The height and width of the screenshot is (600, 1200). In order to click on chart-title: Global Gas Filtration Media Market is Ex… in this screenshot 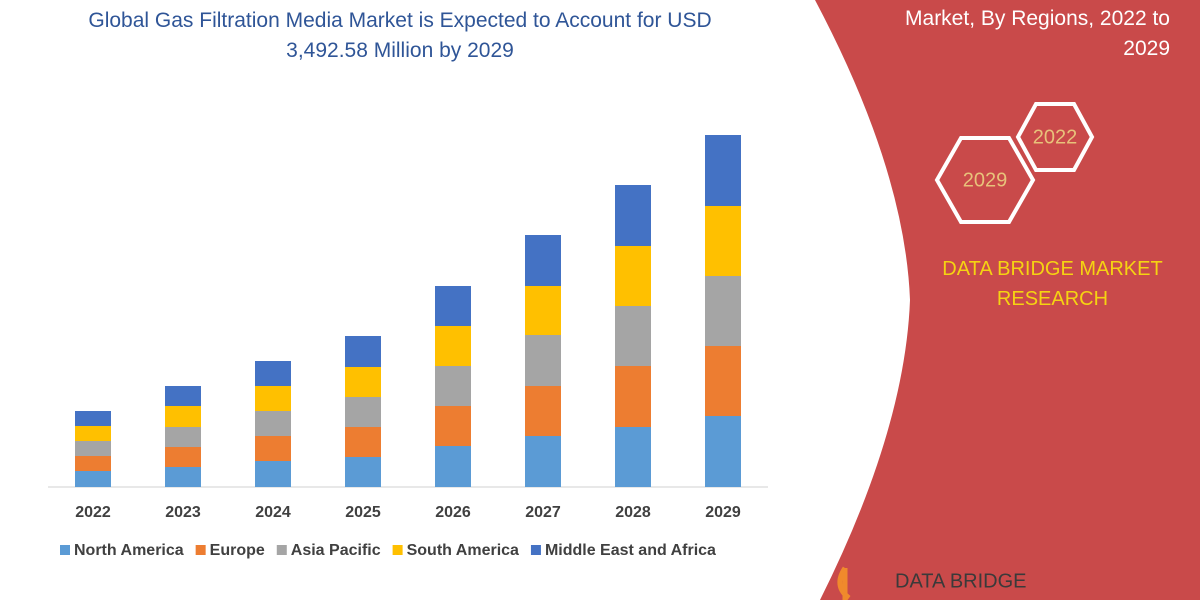, I will do `click(400, 35)`.